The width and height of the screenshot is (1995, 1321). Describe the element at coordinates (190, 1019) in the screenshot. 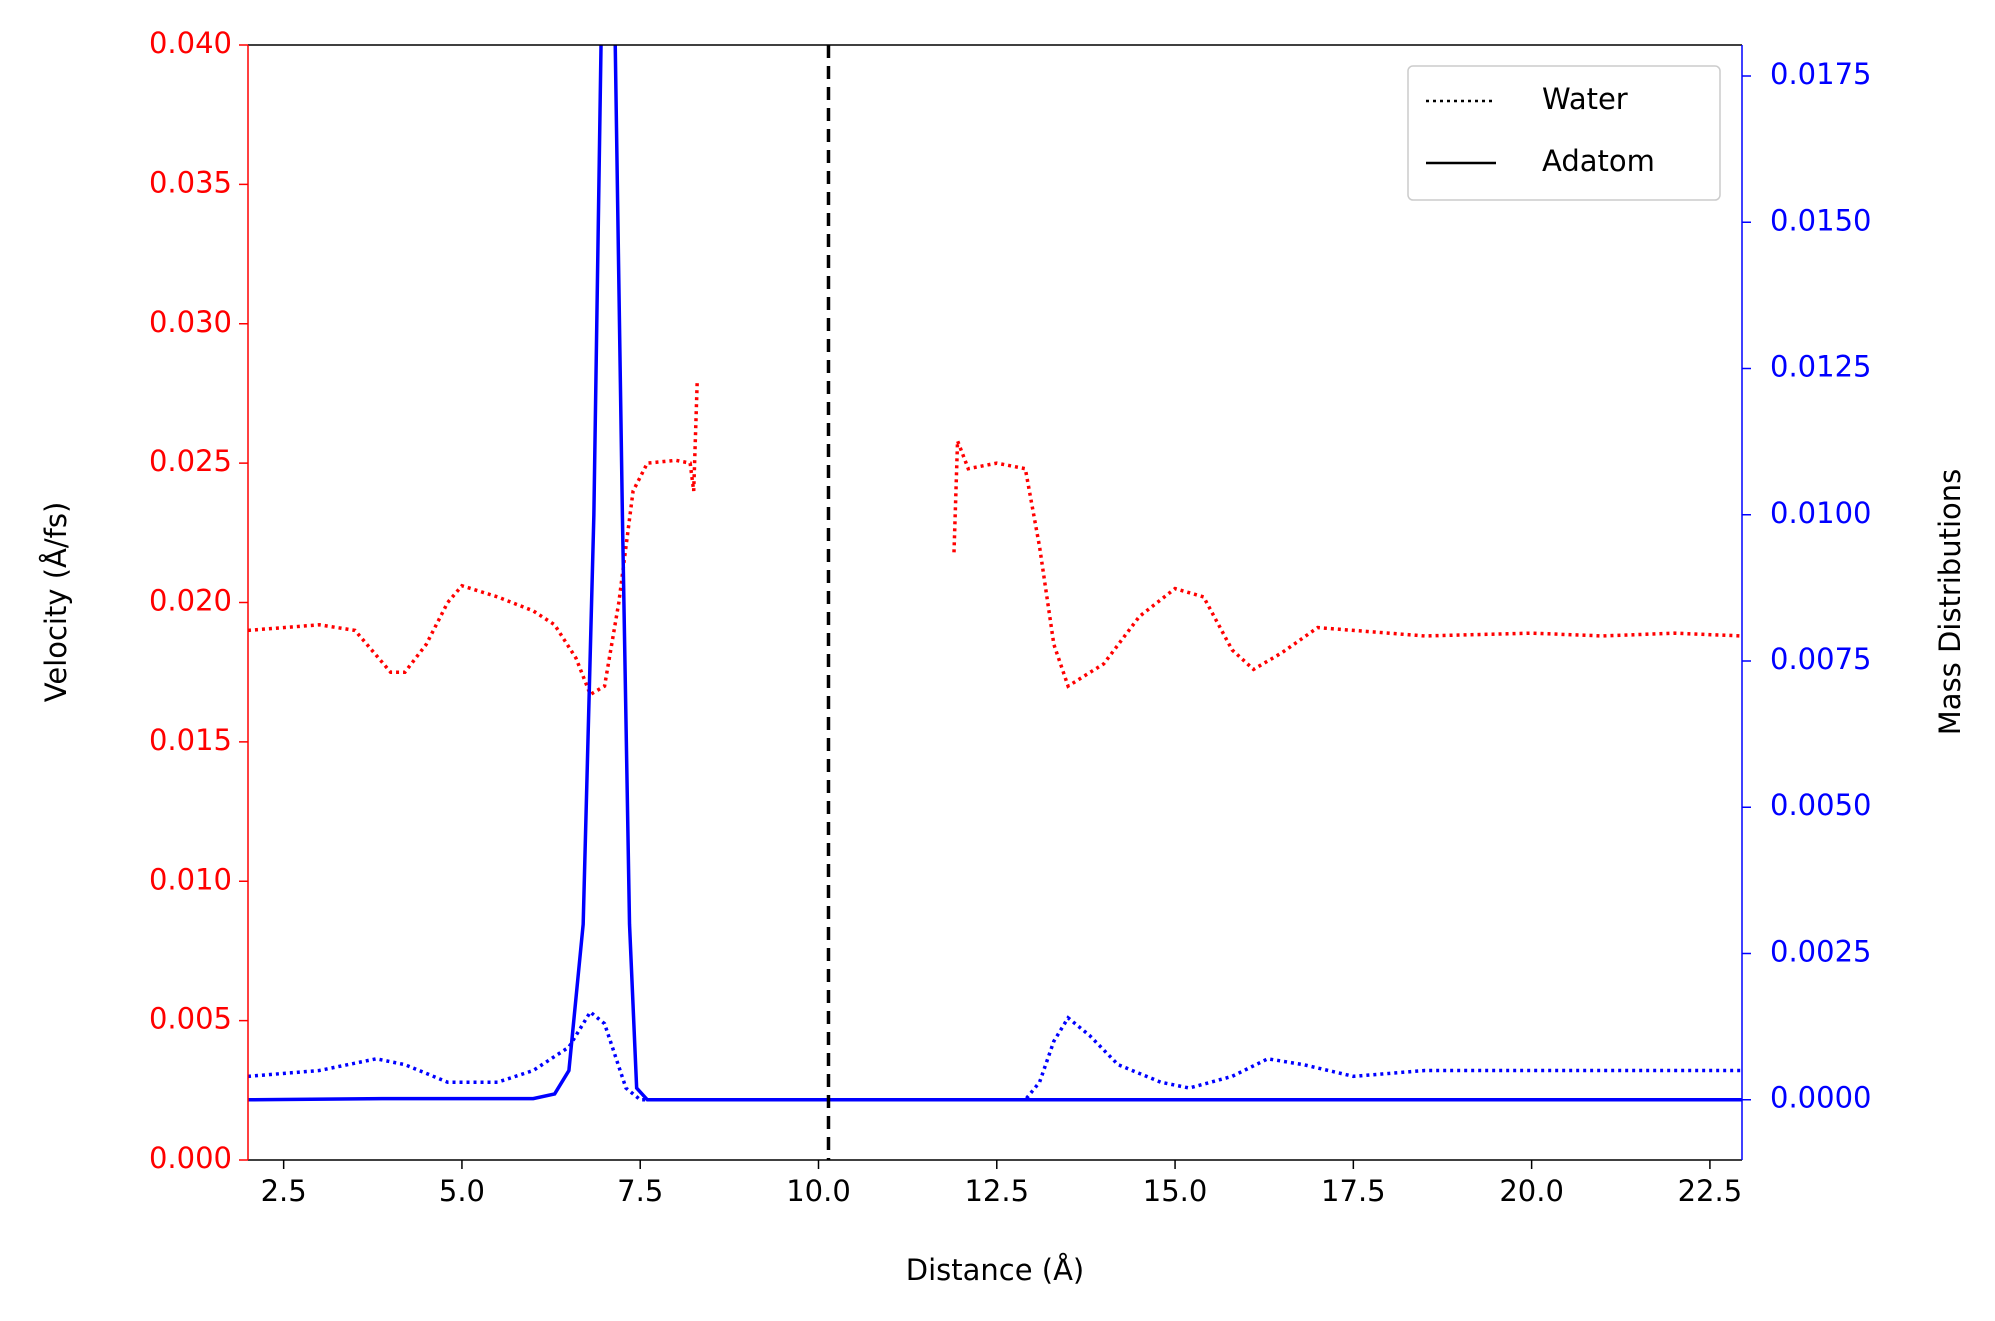

I see `y-tick-label: 0.005` at that location.